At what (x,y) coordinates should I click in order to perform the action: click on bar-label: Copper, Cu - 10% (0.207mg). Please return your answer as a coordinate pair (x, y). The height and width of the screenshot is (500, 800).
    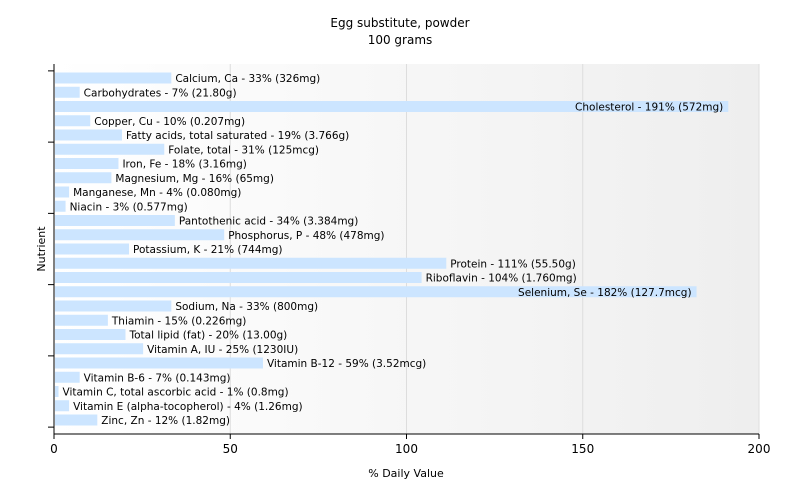
    Looking at the image, I should click on (169, 122).